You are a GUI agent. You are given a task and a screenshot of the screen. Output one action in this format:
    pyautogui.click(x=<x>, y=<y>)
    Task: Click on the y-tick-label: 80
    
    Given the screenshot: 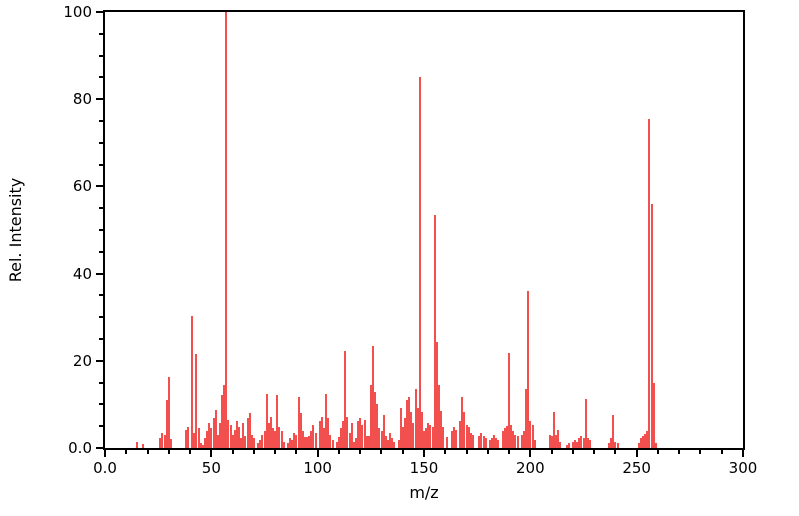 What is the action you would take?
    pyautogui.click(x=82, y=99)
    